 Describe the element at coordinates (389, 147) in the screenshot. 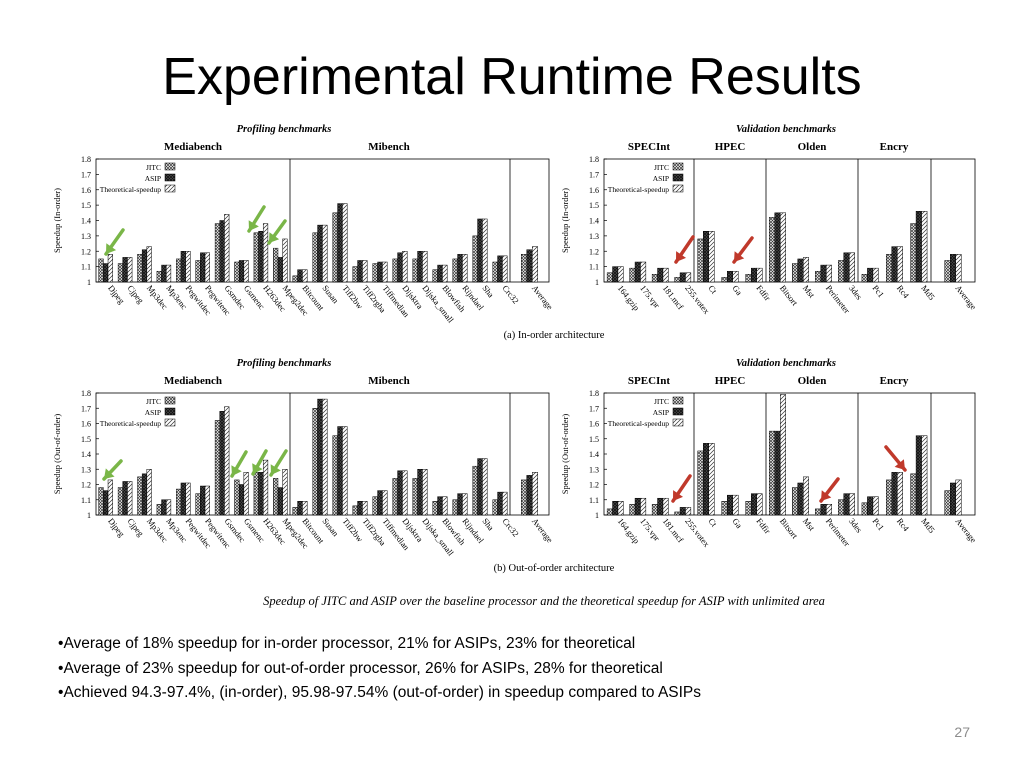

I see `section-label: Mibench` at that location.